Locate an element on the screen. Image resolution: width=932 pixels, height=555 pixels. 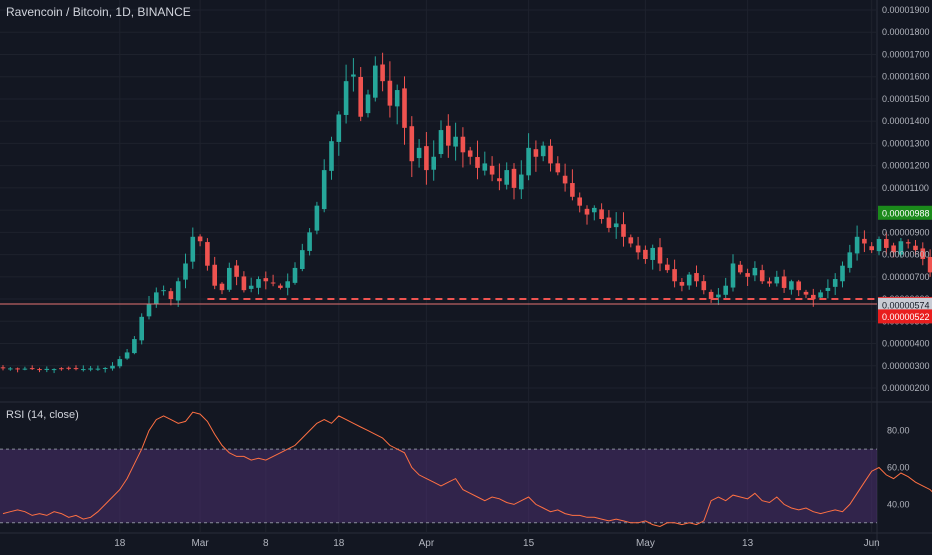
rsi-tick-label: 40.00 is located at coordinates (898, 504).